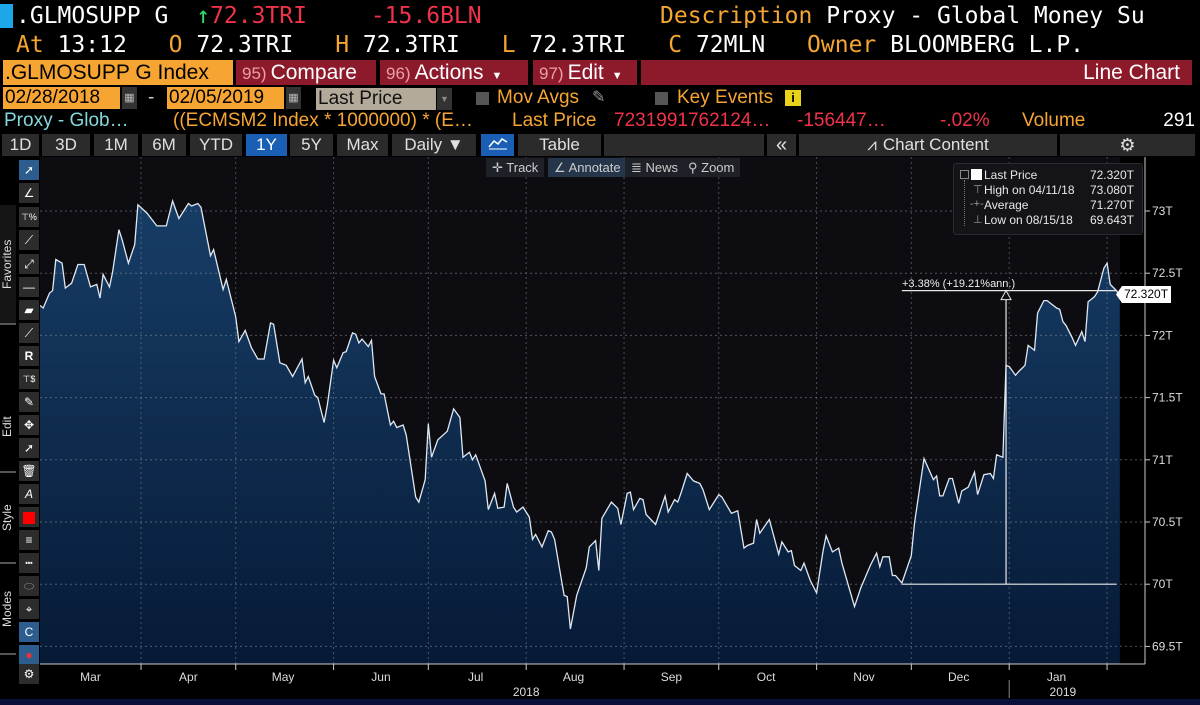 The image size is (1200, 705). Describe the element at coordinates (964, 174) in the screenshot. I see `collapse-legend-icon` at that location.